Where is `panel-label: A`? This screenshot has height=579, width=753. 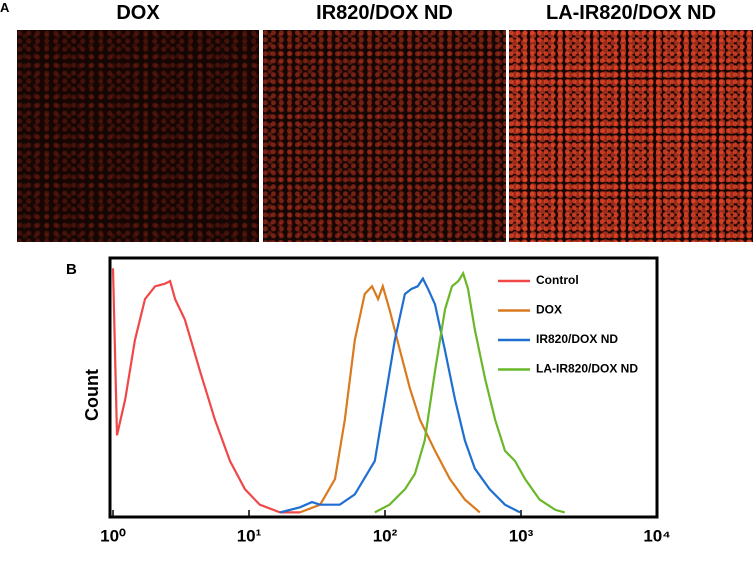 panel-label: A is located at coordinates (5, 7).